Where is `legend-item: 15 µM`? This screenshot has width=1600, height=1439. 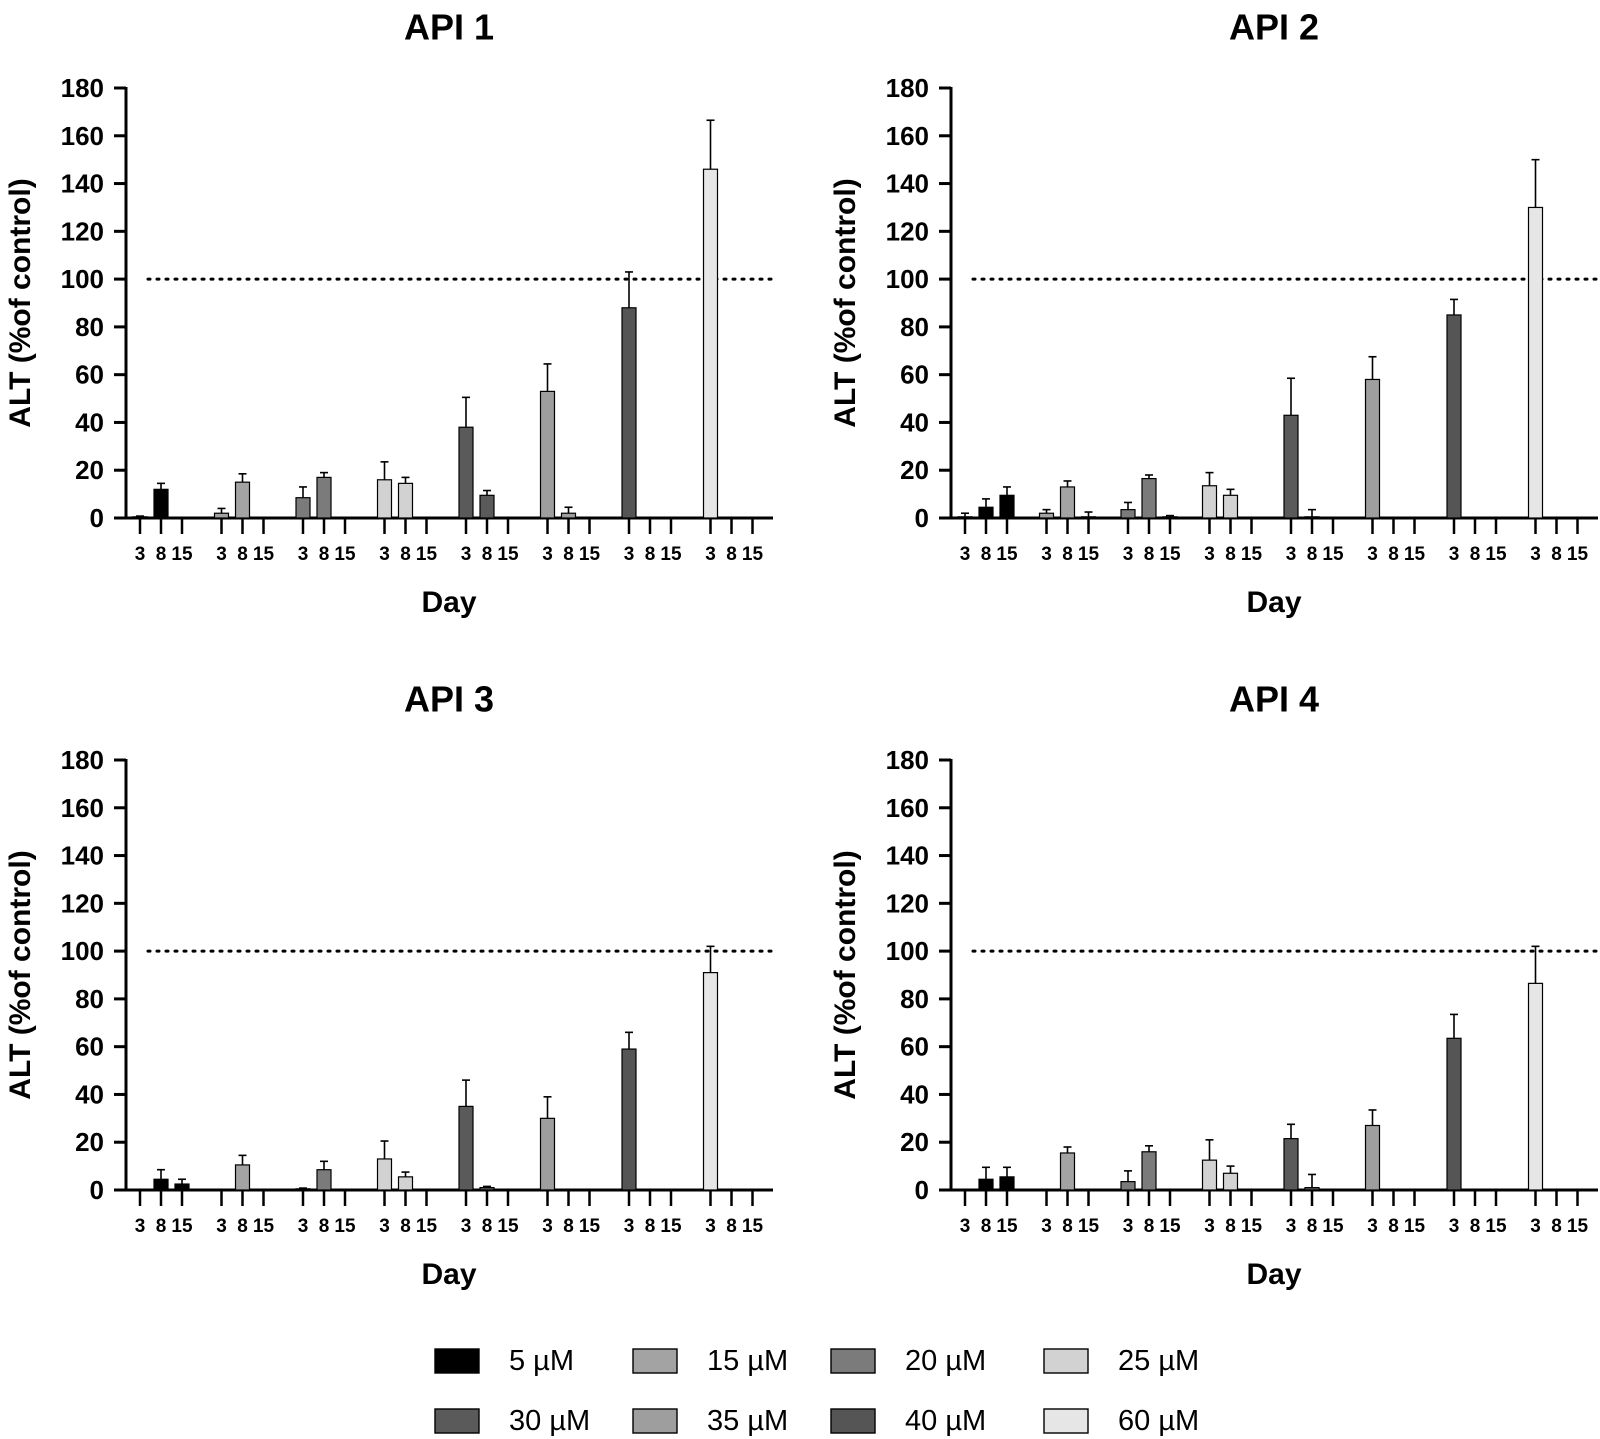 legend-item: 15 µM is located at coordinates (710, 1361).